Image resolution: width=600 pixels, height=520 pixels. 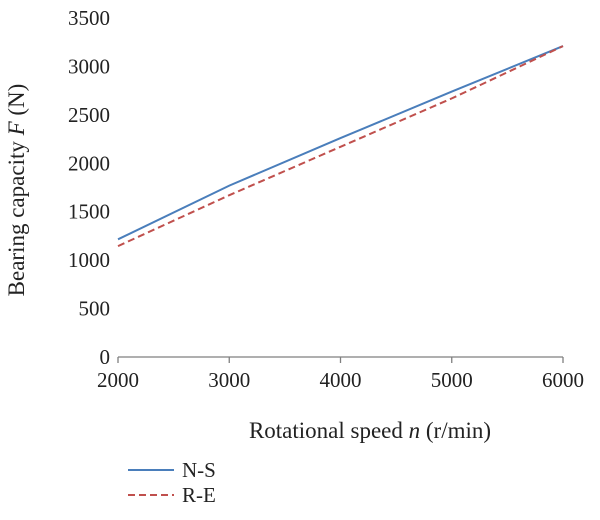 What do you see at coordinates (452, 380) in the screenshot?
I see `x-tick-label: 5000` at bounding box center [452, 380].